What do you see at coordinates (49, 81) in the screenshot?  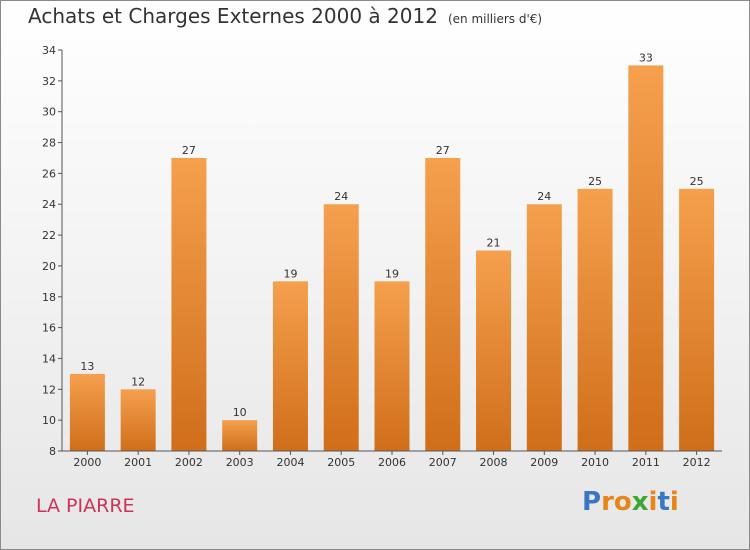 I see `y-tick-label: 32` at bounding box center [49, 81].